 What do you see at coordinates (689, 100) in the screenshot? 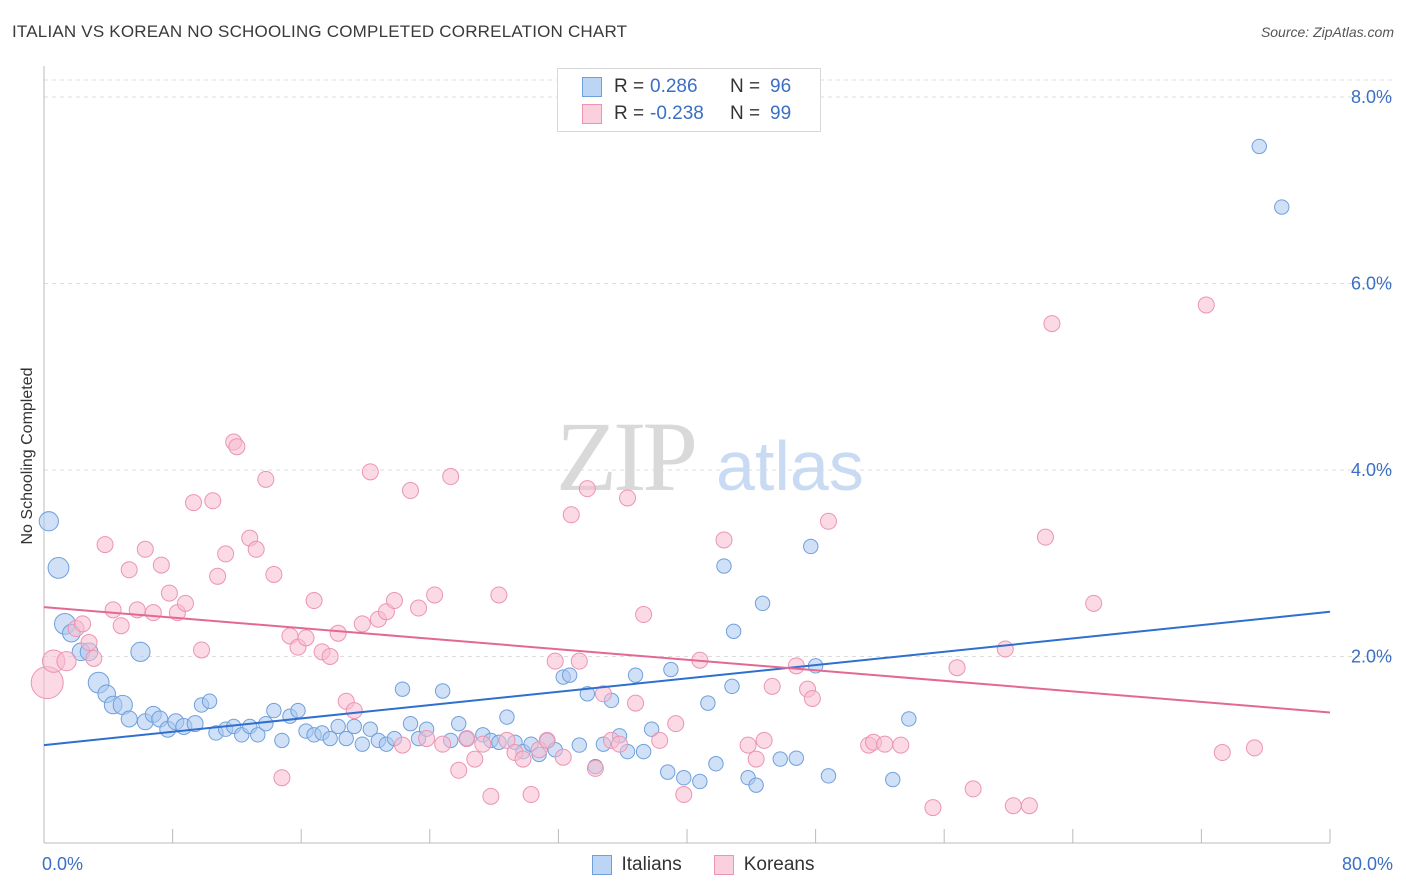
I see `stats-legend: R = 0.286 N = 96 R = -0.238 N = 99` at bounding box center [689, 100].